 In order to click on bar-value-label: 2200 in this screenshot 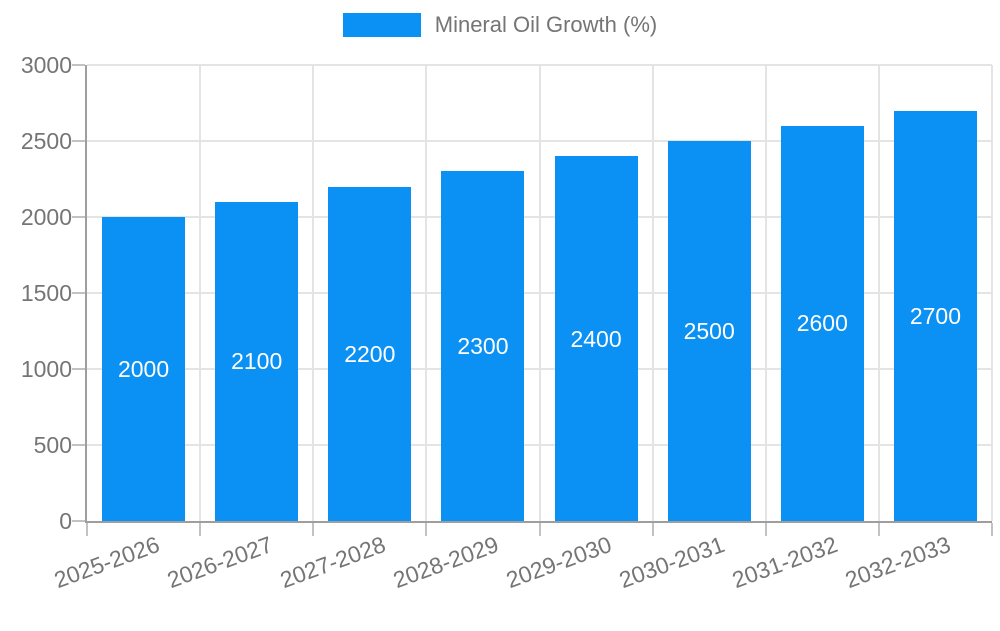, I will do `click(370, 353)`.